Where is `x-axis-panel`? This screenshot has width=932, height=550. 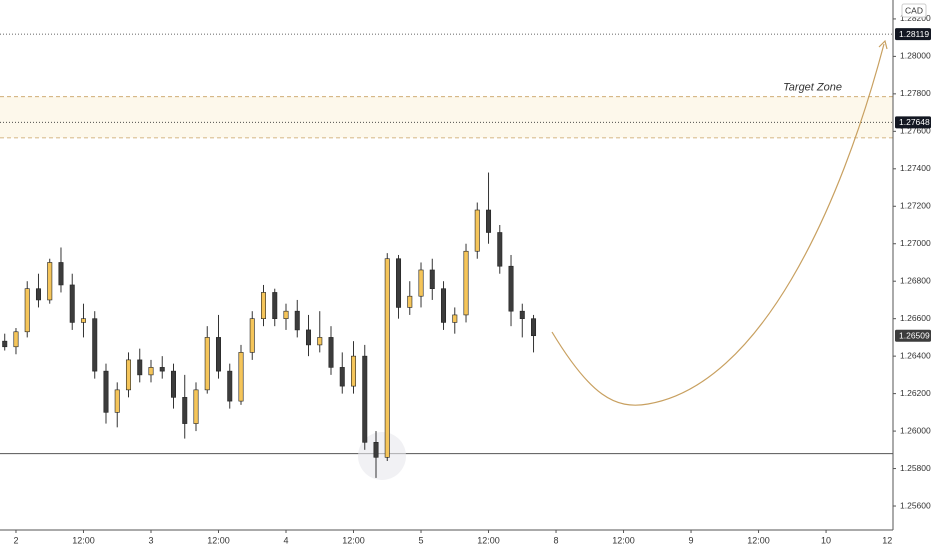 x-axis-panel is located at coordinates (466, 540).